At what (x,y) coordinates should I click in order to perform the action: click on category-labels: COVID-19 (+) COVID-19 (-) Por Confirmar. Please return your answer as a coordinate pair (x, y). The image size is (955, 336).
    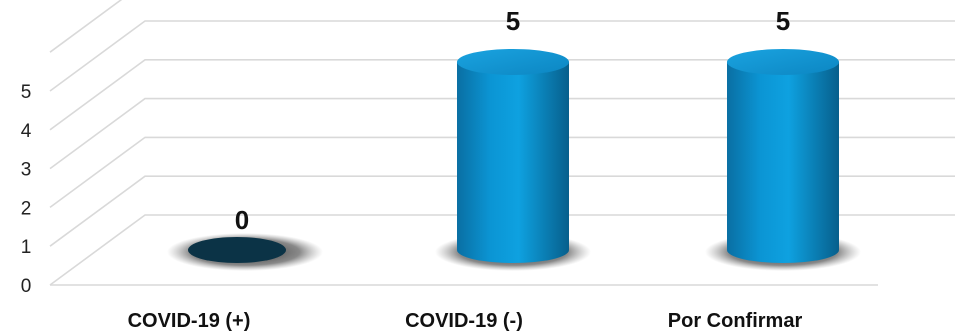
    Looking at the image, I should click on (465, 321).